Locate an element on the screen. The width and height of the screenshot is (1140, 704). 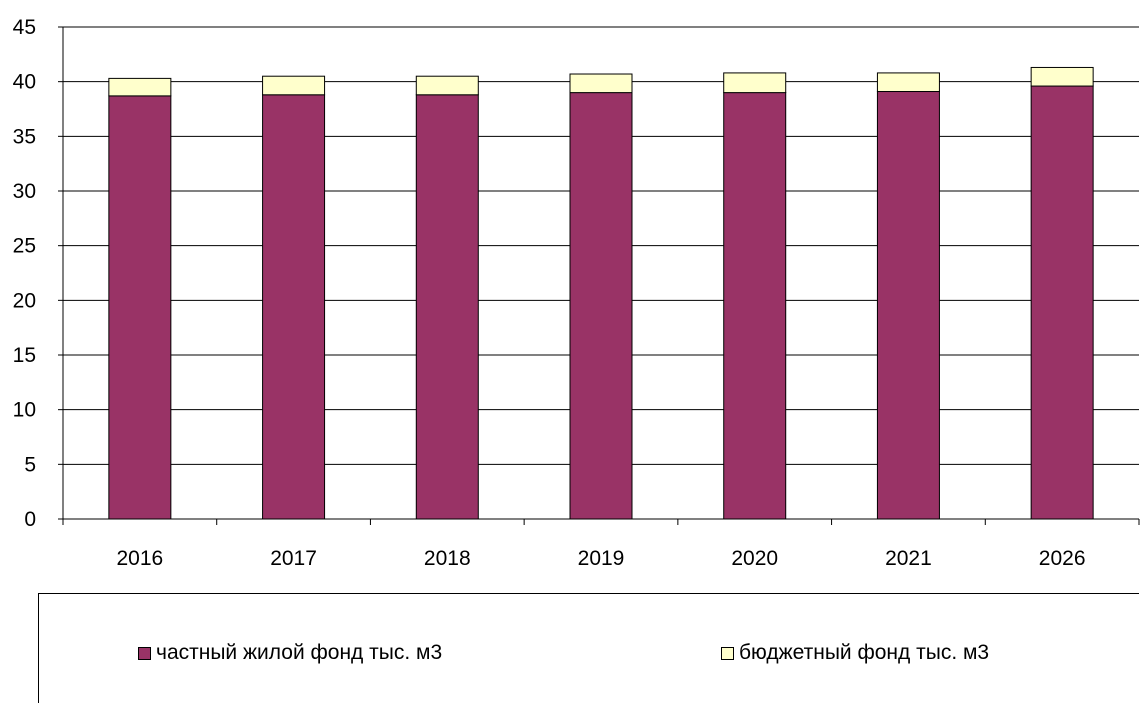
legend-item-private: частный жилой фонд тыс. м3 is located at coordinates (290, 653).